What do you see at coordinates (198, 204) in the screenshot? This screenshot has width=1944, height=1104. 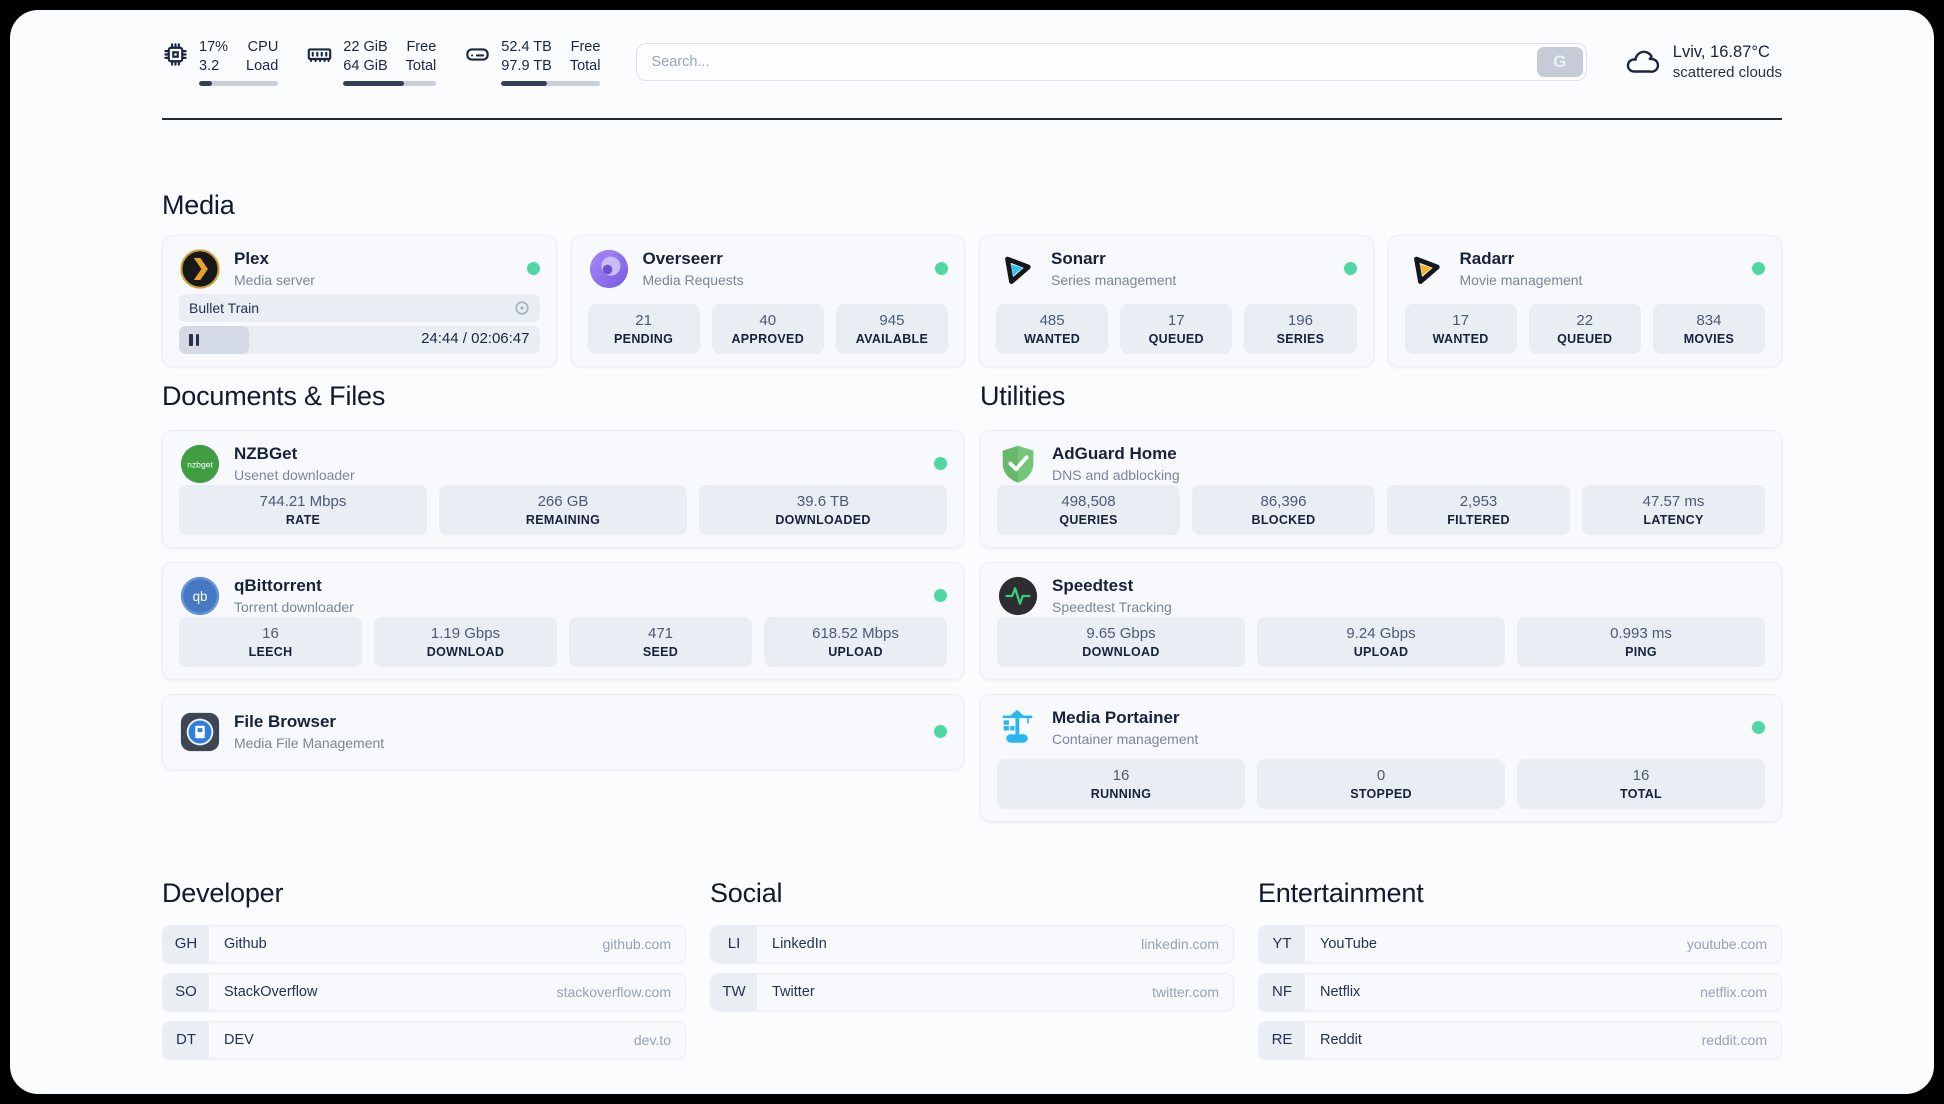 I see `section-title-media: Media` at bounding box center [198, 204].